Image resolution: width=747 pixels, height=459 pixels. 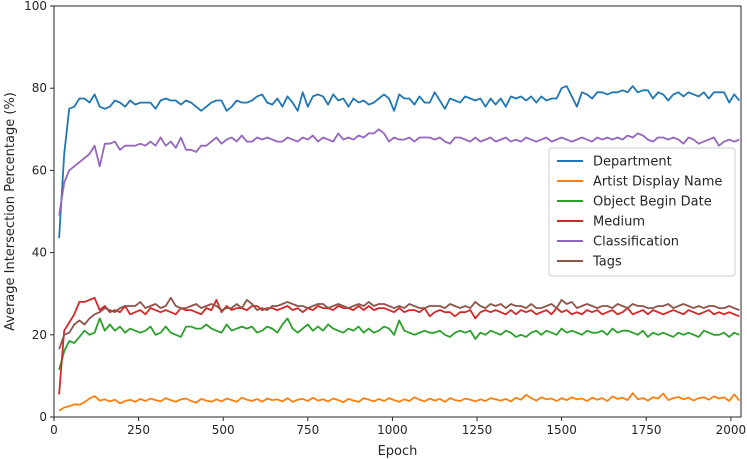 What do you see at coordinates (39, 88) in the screenshot?
I see `y-tick-label: 80` at bounding box center [39, 88].